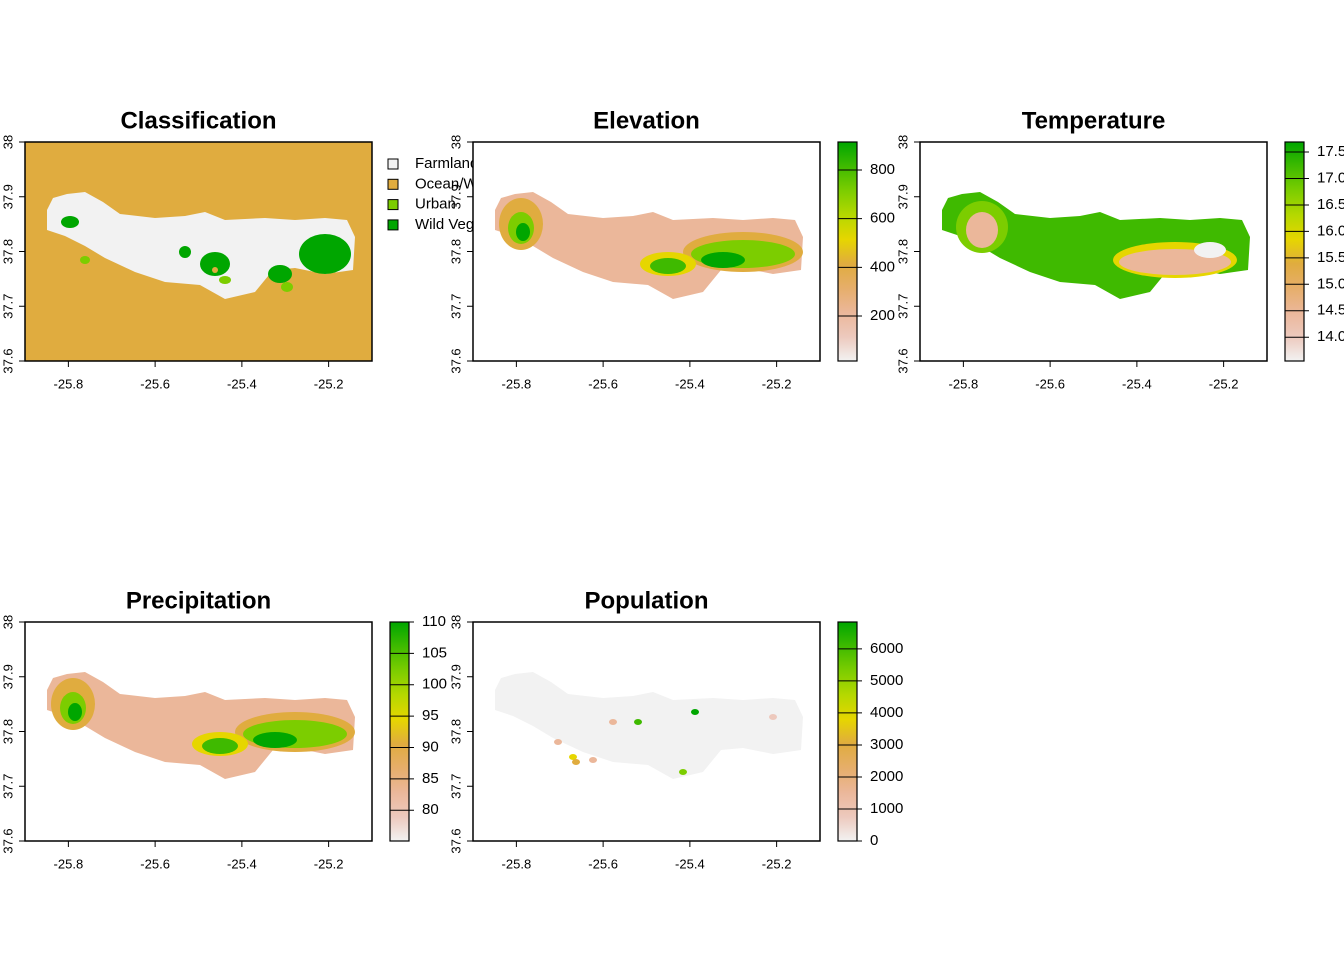 Image resolution: width=1344 pixels, height=960 pixels. I want to click on colorbar-tick-label: 1000, so click(886, 808).